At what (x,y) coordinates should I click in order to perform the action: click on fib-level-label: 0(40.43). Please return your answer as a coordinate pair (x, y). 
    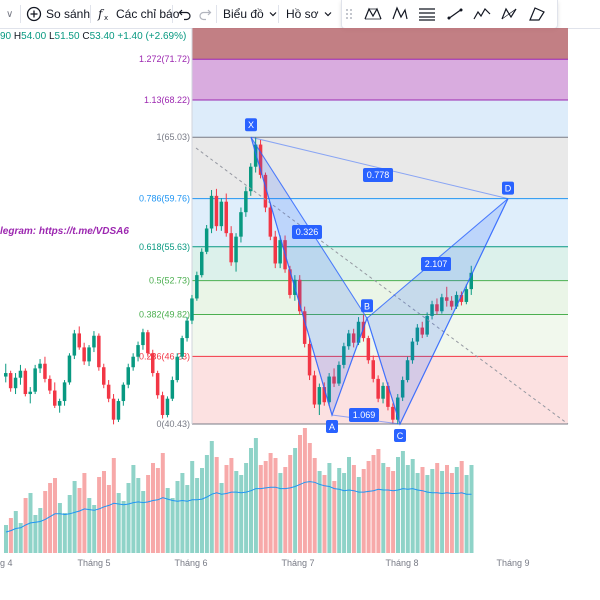
    Looking at the image, I should click on (173, 424).